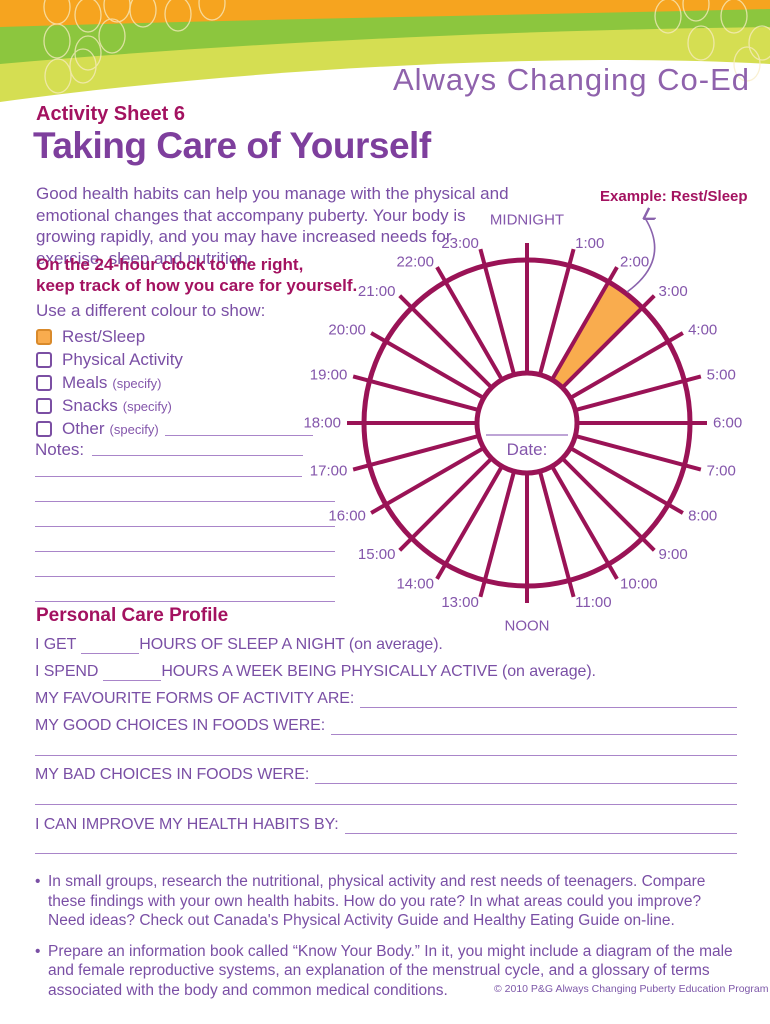  What do you see at coordinates (197, 448) in the screenshot?
I see `notes-blank-line` at bounding box center [197, 448].